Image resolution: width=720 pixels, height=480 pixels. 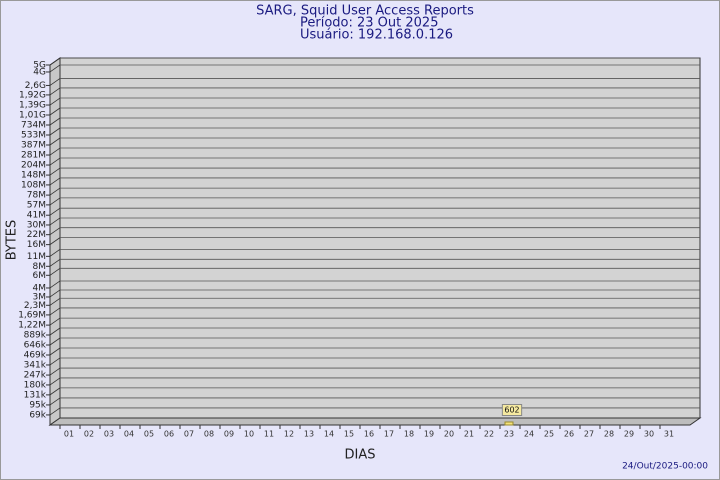 I want to click on x-tick-label: 25, so click(x=549, y=434).